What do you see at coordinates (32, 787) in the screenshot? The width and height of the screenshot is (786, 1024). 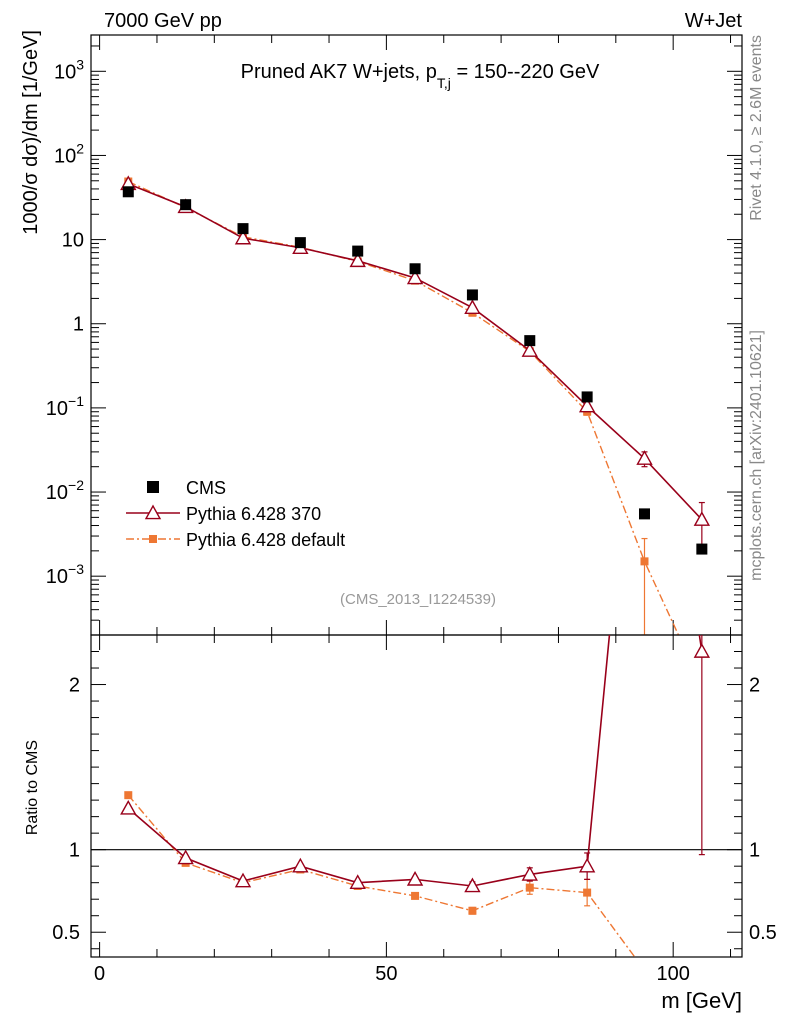 I see `ratio-y-axis-label: Ratio to CMS` at bounding box center [32, 787].